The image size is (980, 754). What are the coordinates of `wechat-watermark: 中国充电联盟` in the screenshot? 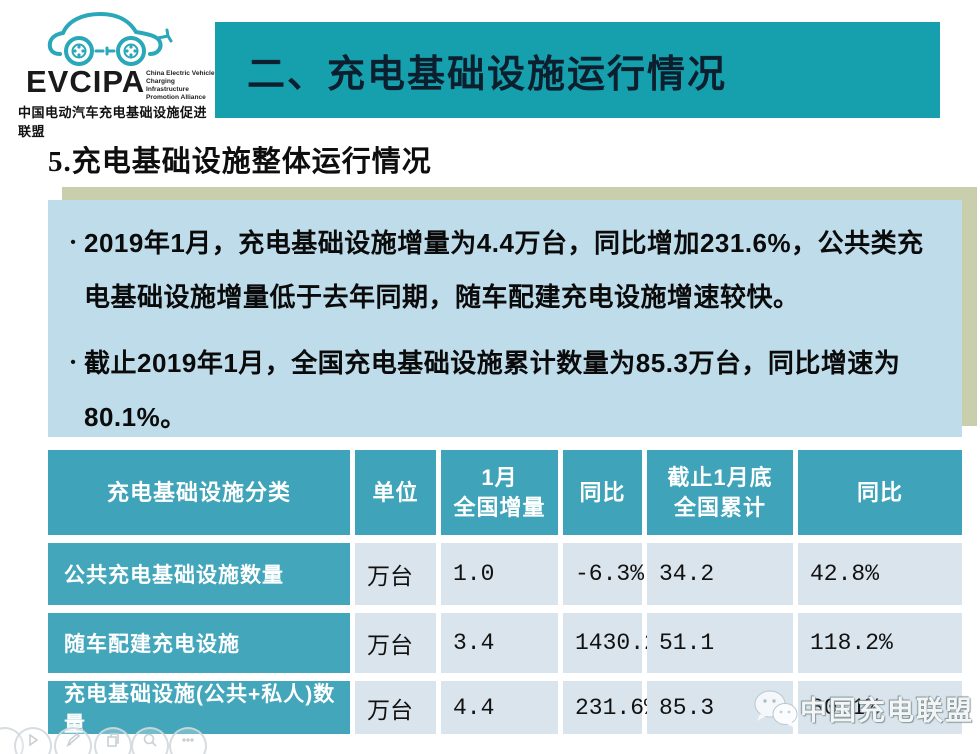 It's located at (863, 708).